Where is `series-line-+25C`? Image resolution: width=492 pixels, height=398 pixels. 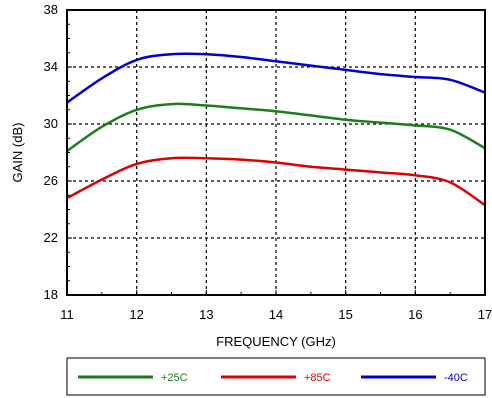 series-line-+25C is located at coordinates (276, 127).